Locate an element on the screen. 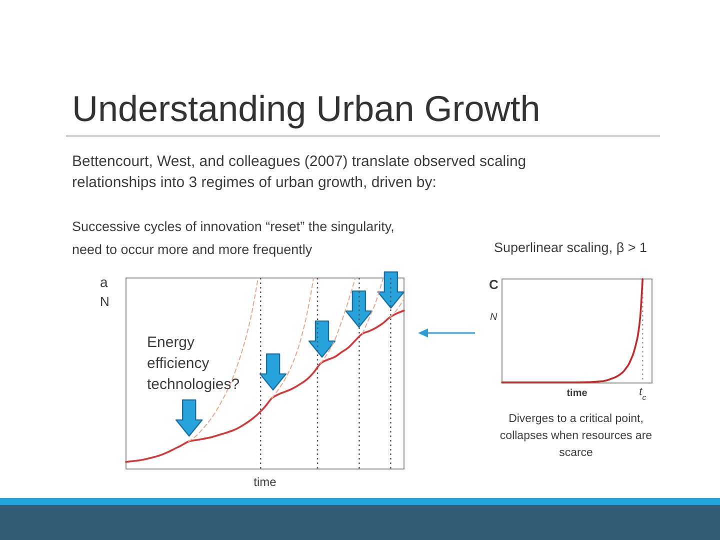 The width and height of the screenshot is (720, 540). annotation: Energy efficiency technologies? is located at coordinates (193, 363).